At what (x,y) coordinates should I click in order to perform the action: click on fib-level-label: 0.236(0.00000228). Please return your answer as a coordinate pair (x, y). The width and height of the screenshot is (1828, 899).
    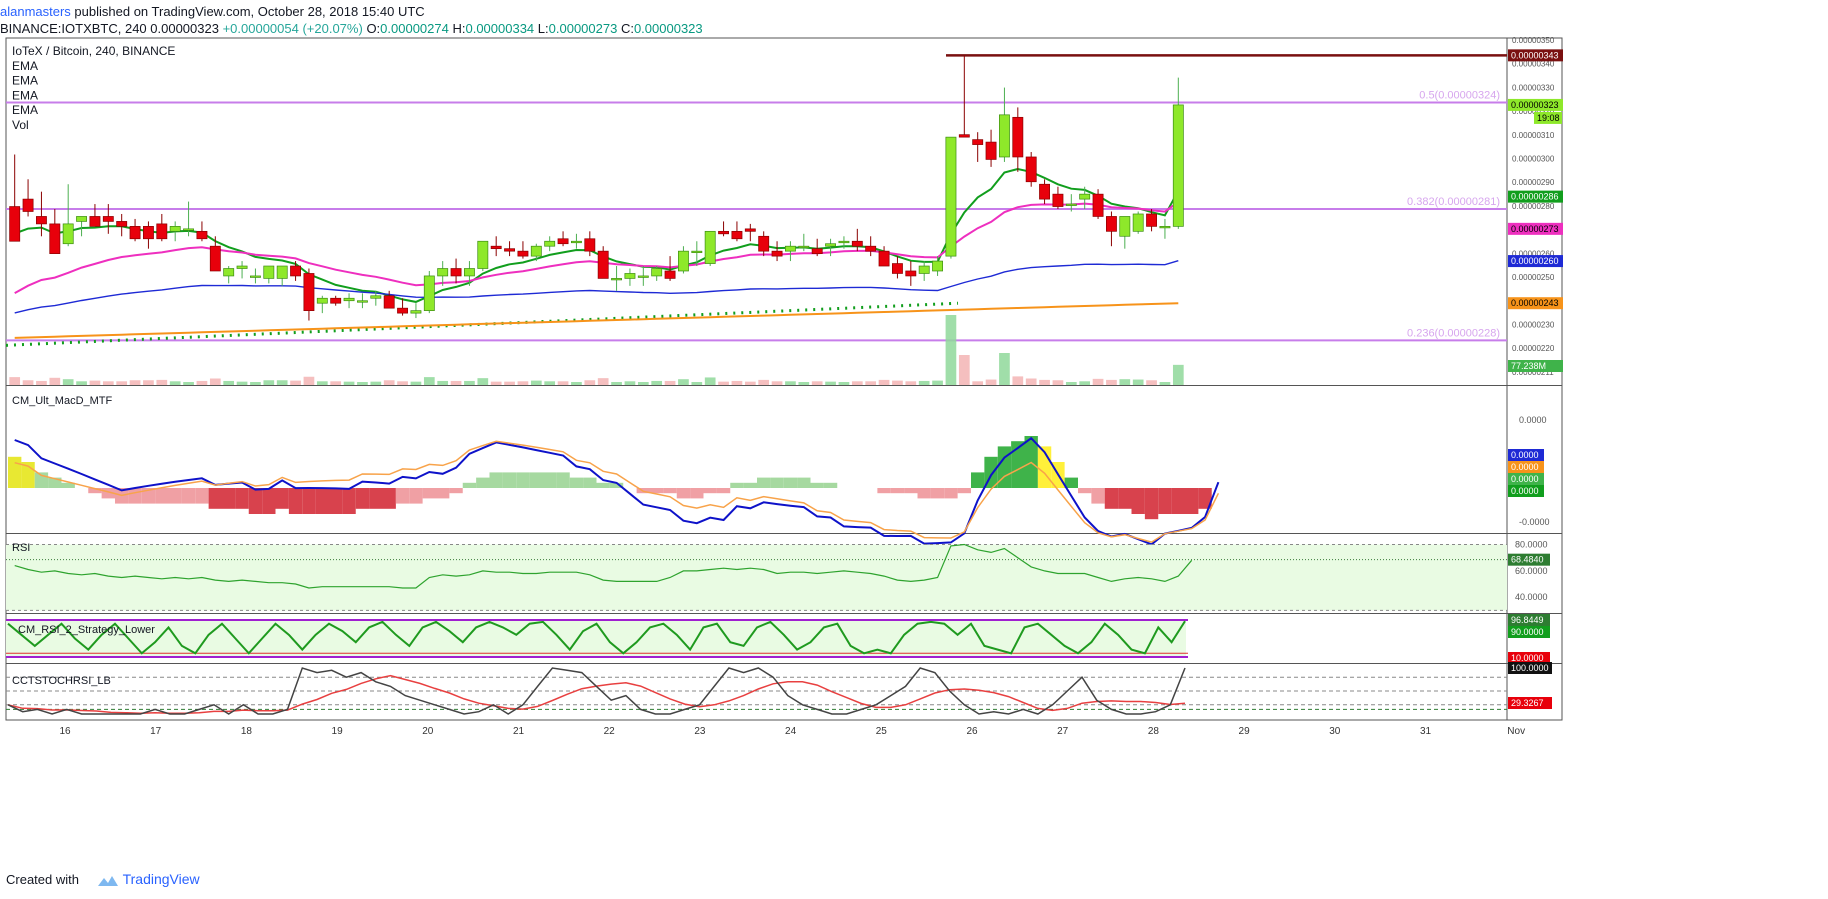
    Looking at the image, I should click on (1453, 333).